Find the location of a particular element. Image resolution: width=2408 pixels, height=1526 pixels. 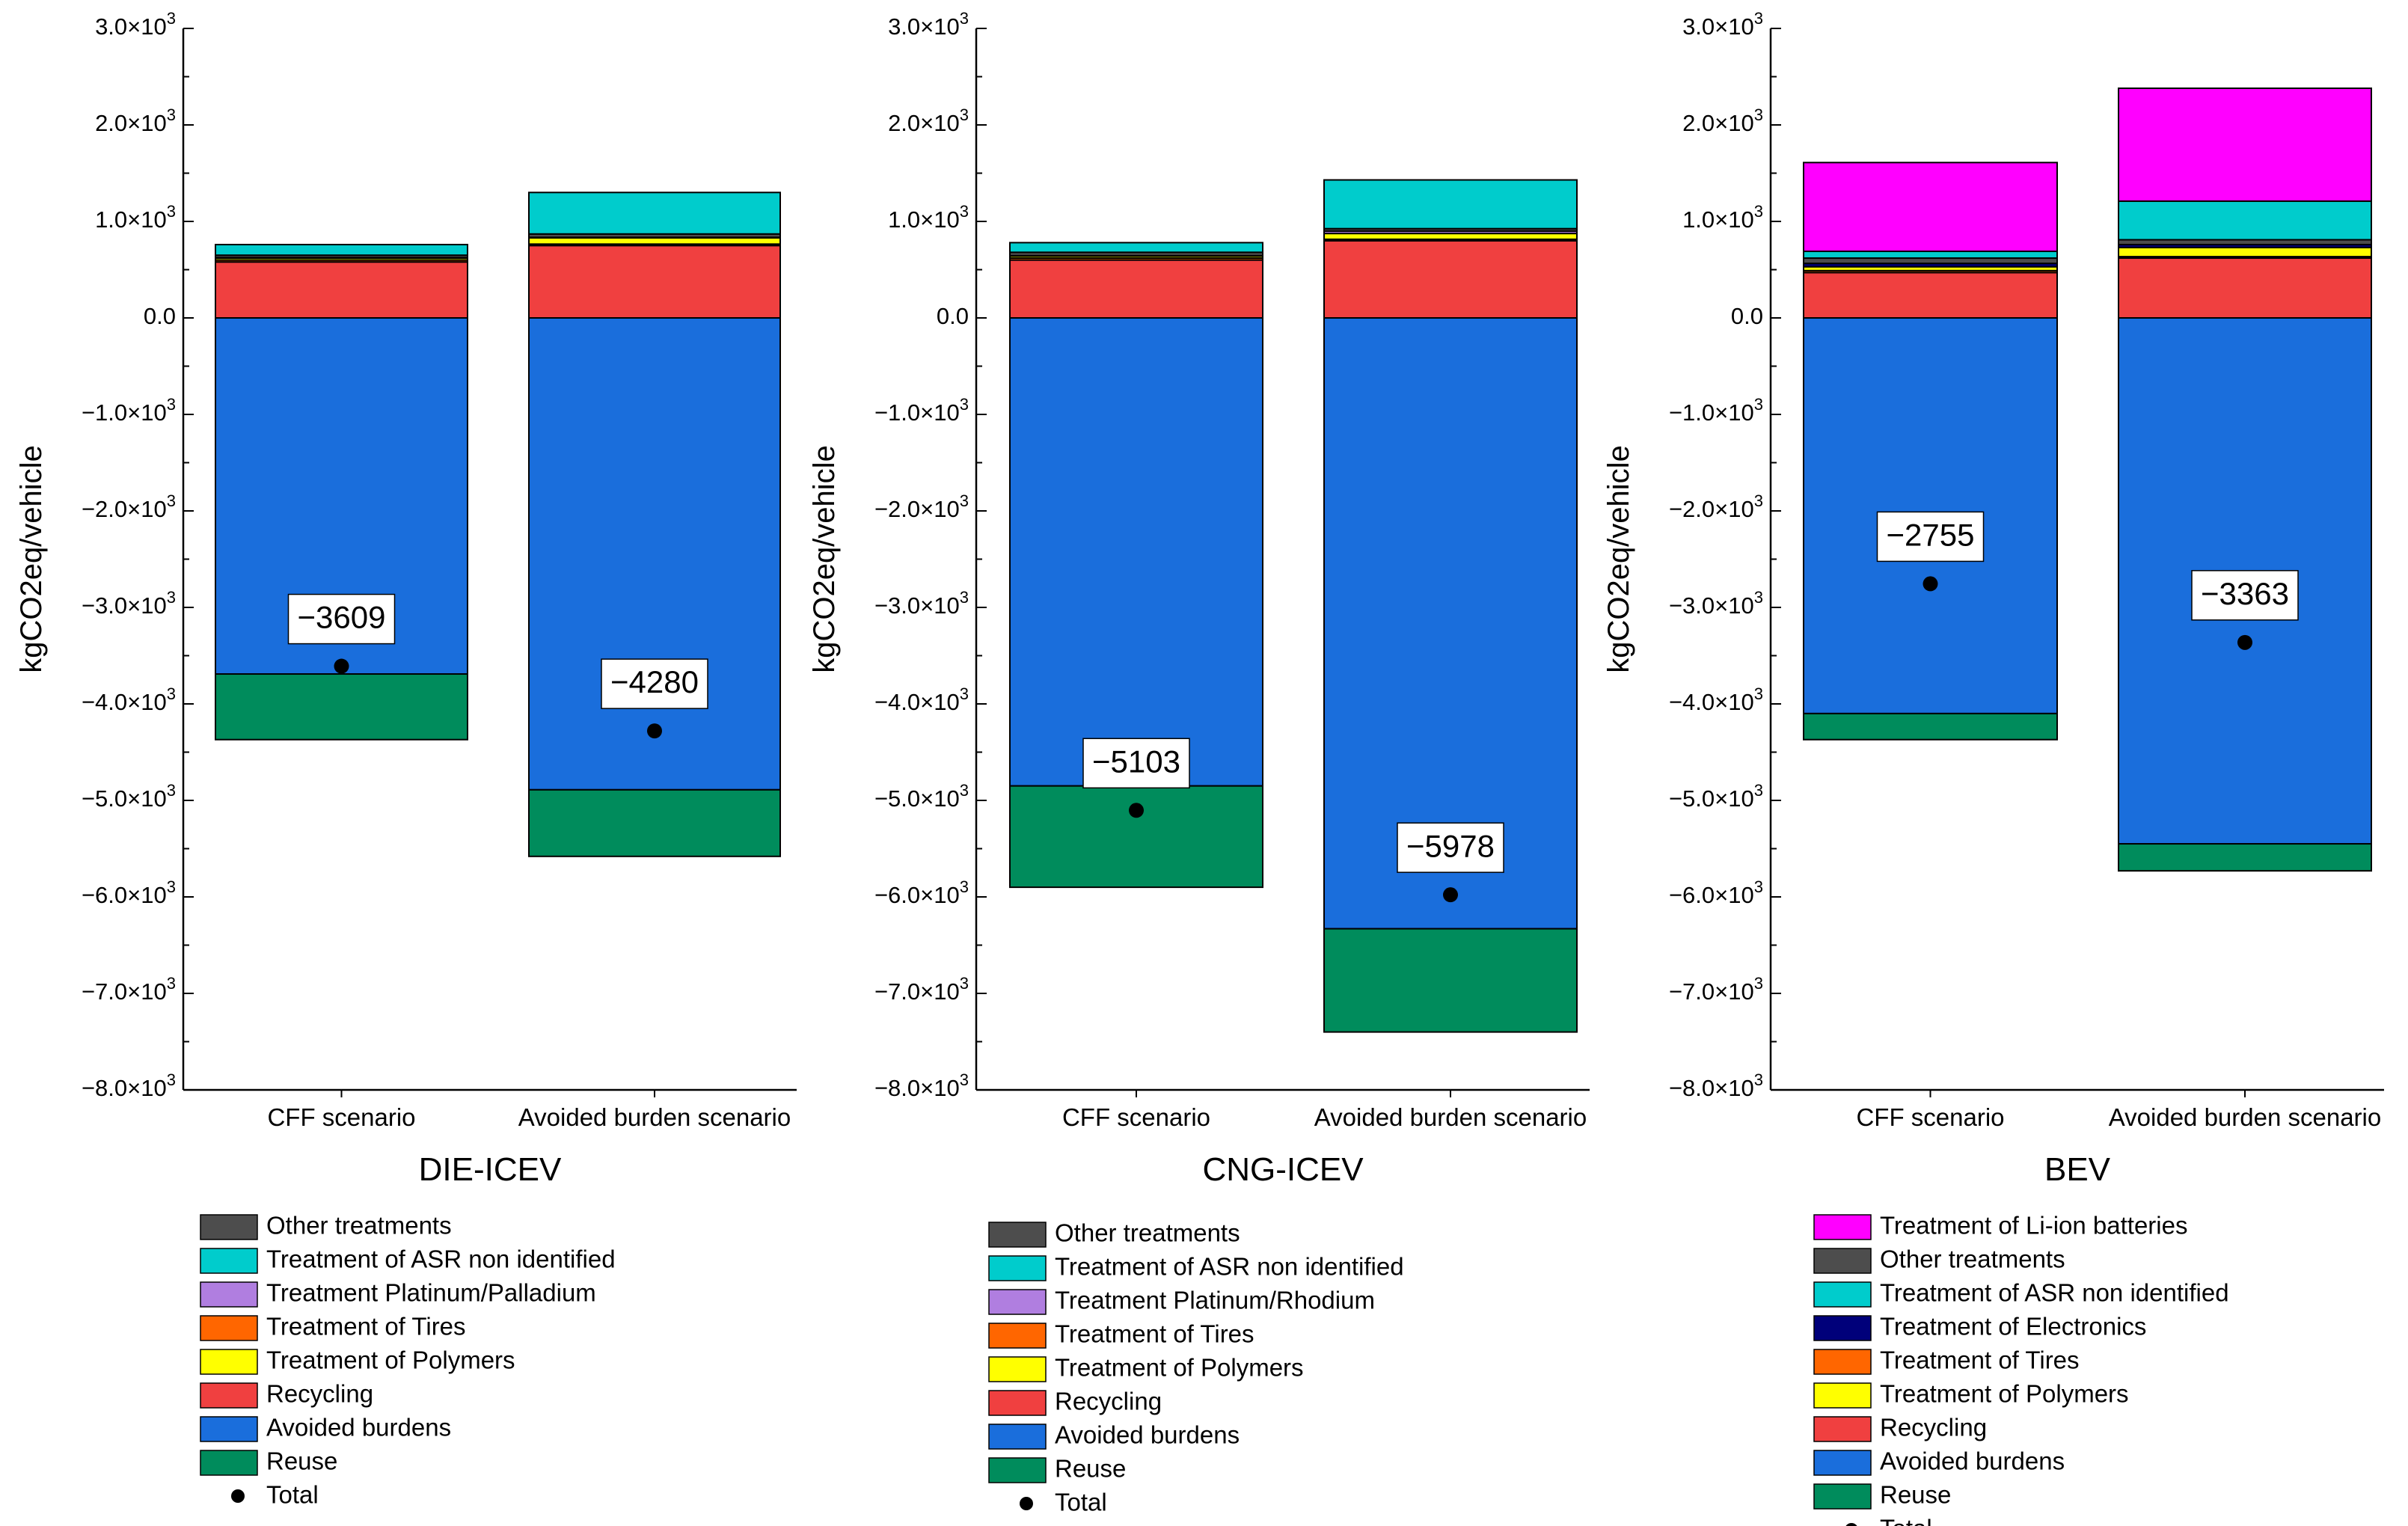

legend-label-4: Treatment of Tires is located at coordinates (1980, 1360).